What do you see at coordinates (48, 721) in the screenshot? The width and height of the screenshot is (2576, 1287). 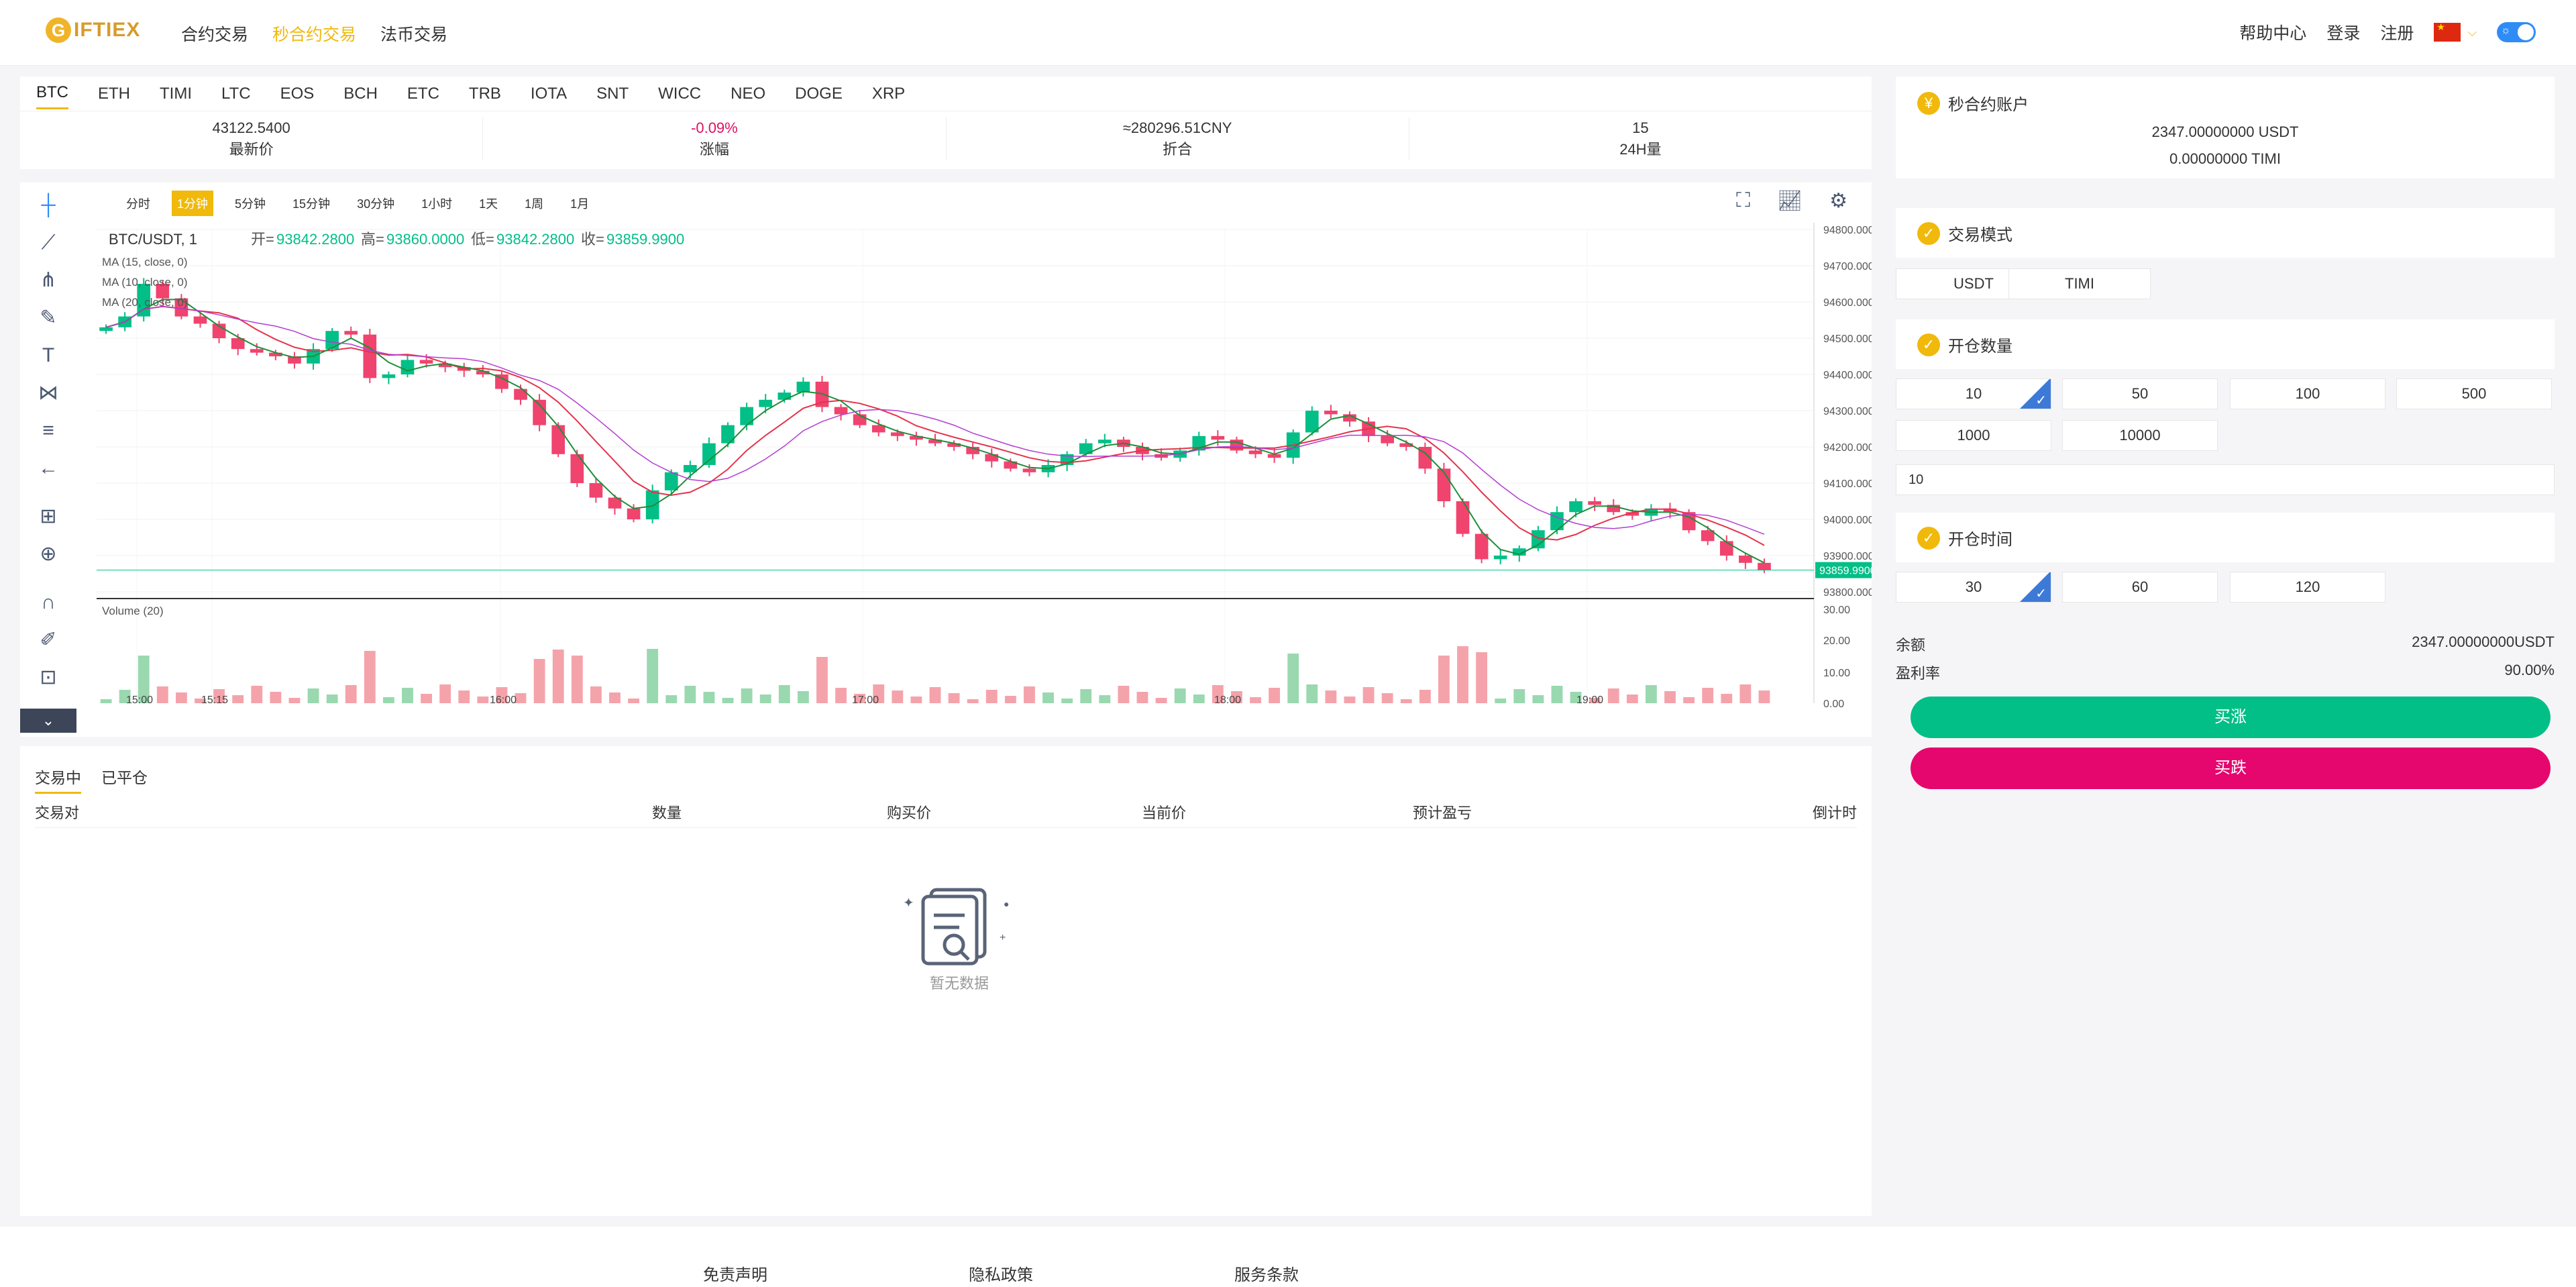 I see `collapse-chevron-icon: ⌄` at bounding box center [48, 721].